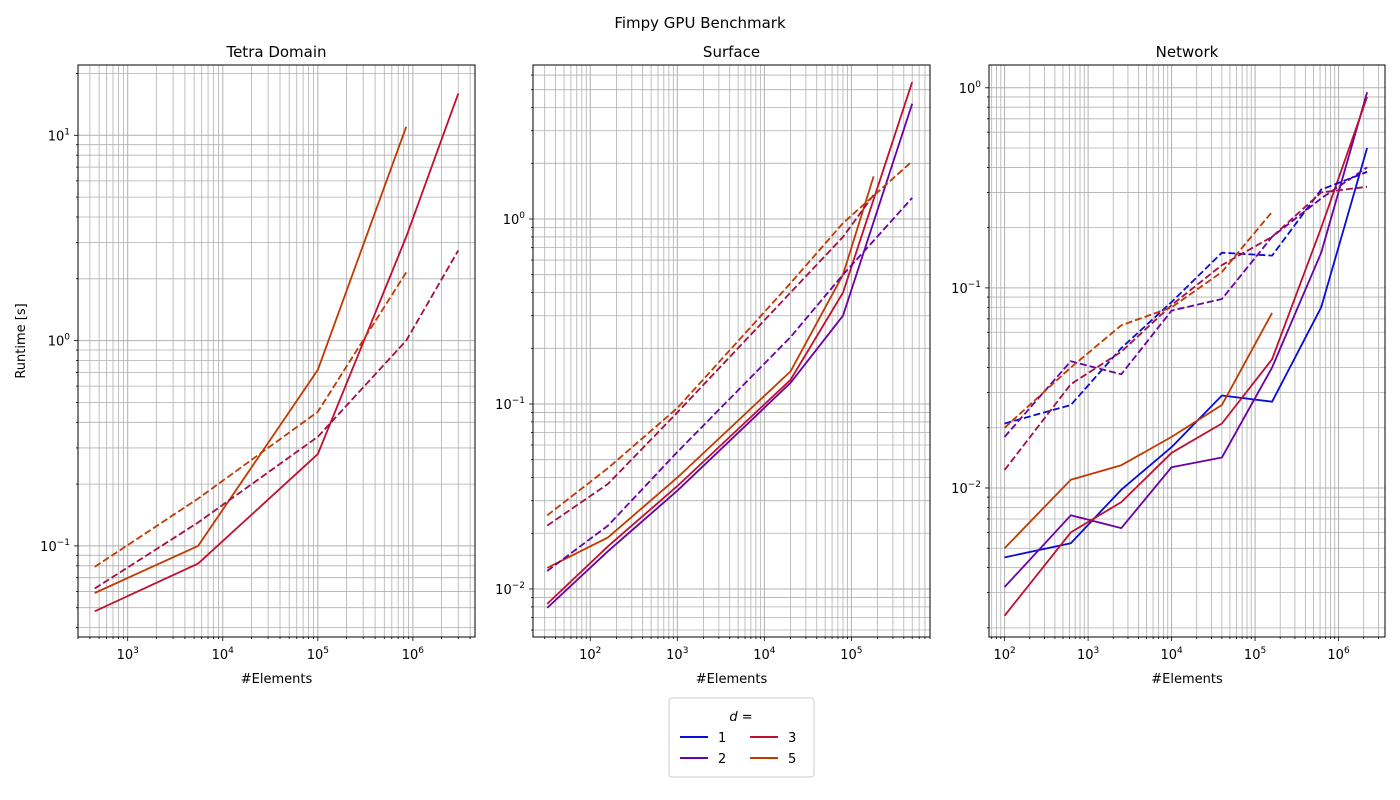  I want to click on y-axis-label: Runtime [s], so click(21, 340).